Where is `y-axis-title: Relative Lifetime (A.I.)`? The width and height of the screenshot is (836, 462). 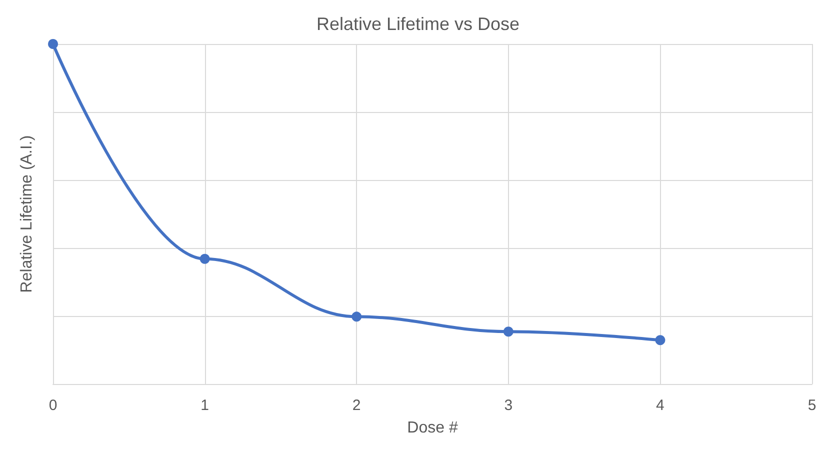
y-axis-title: Relative Lifetime (A.I.) is located at coordinates (27, 214).